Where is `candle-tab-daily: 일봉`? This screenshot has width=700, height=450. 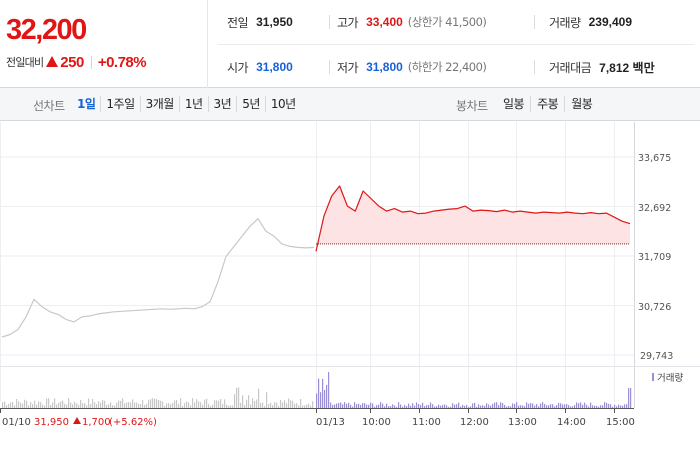
candle-tab-daily: 일봉 is located at coordinates (514, 104).